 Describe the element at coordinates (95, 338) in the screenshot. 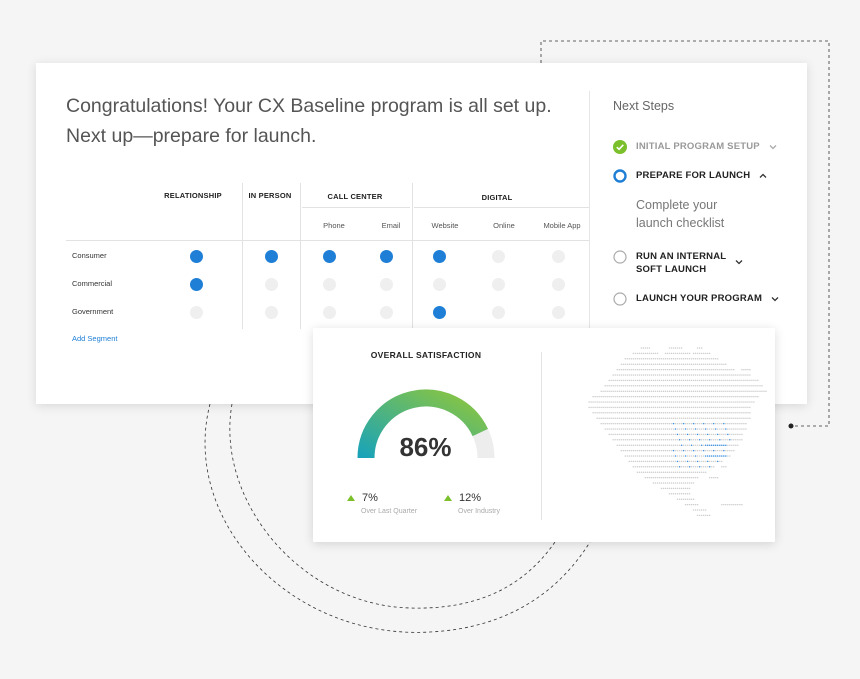

I see `add-segment-link: Add Segment` at that location.